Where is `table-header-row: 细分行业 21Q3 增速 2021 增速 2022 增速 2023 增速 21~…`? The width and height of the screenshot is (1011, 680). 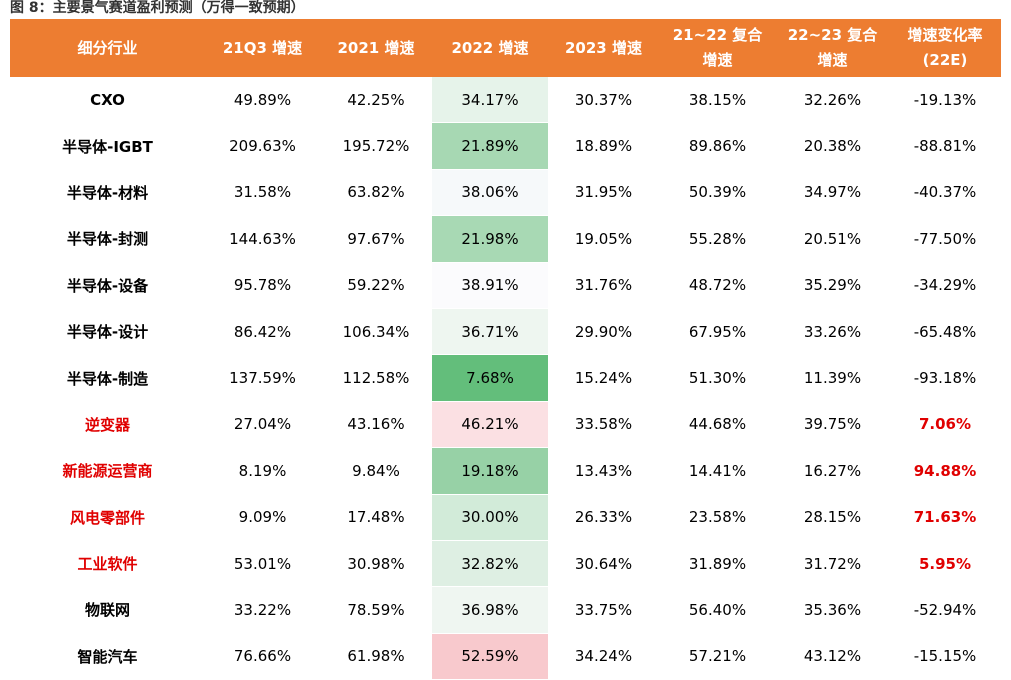 table-header-row: 细分行业 21Q3 增速 2021 增速 2022 增速 2023 增速 21~… is located at coordinates (505, 48).